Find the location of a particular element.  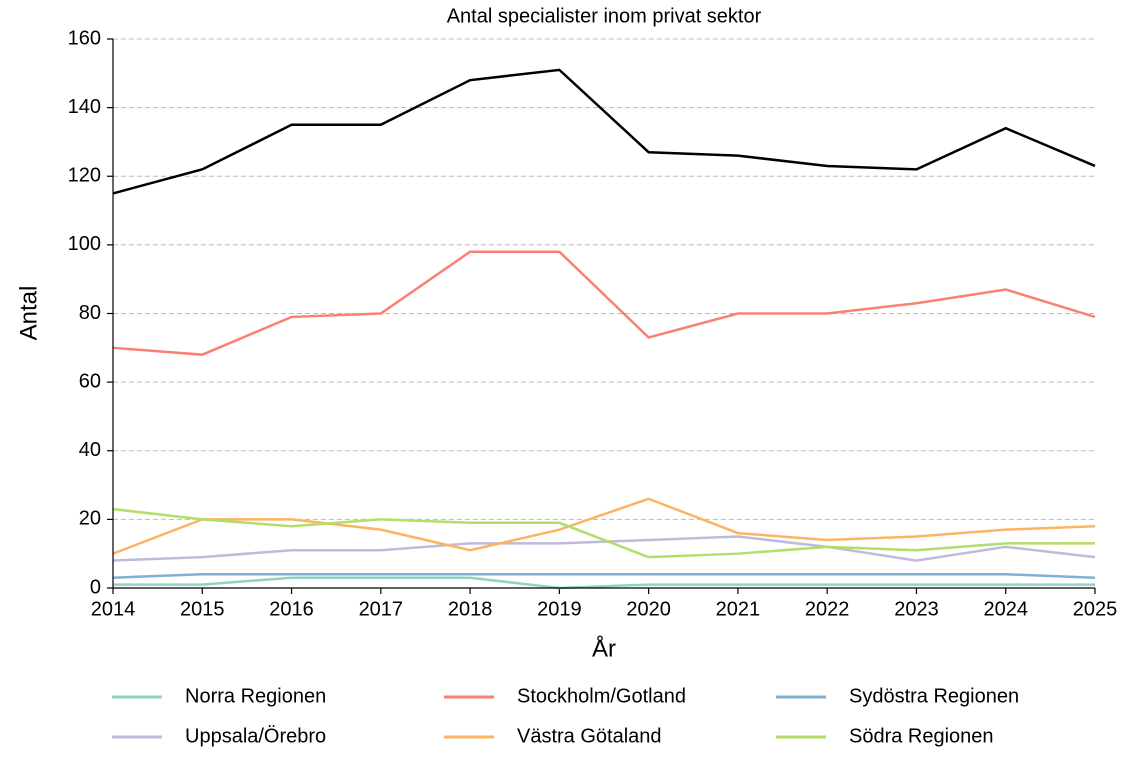

x-tick-label: 2023 is located at coordinates (916, 609).